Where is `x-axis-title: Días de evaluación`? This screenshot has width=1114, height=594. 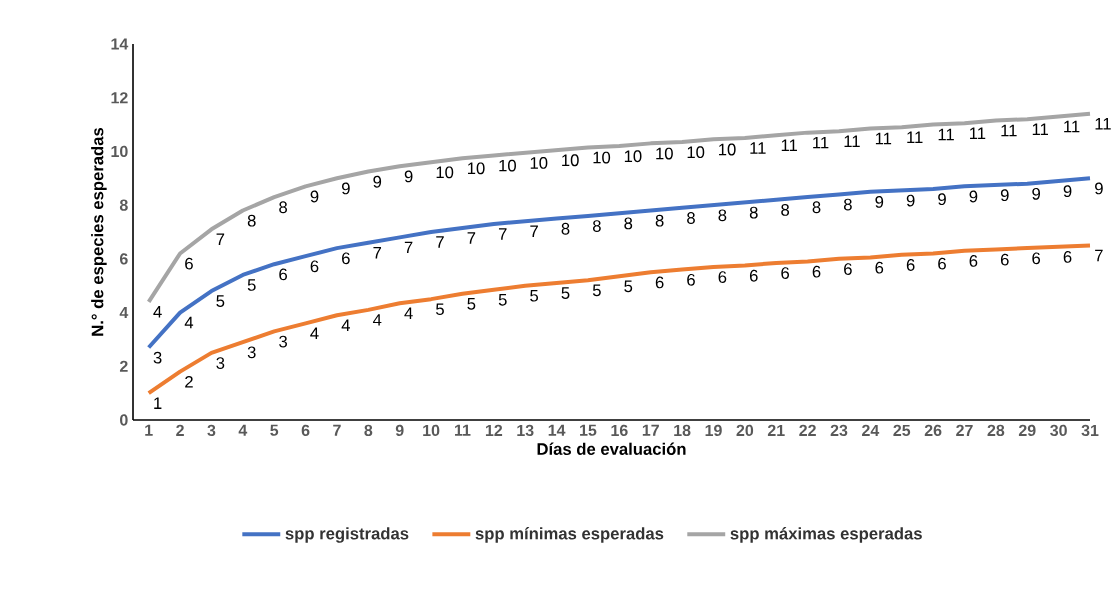 x-axis-title: Días de evaluación is located at coordinates (611, 448).